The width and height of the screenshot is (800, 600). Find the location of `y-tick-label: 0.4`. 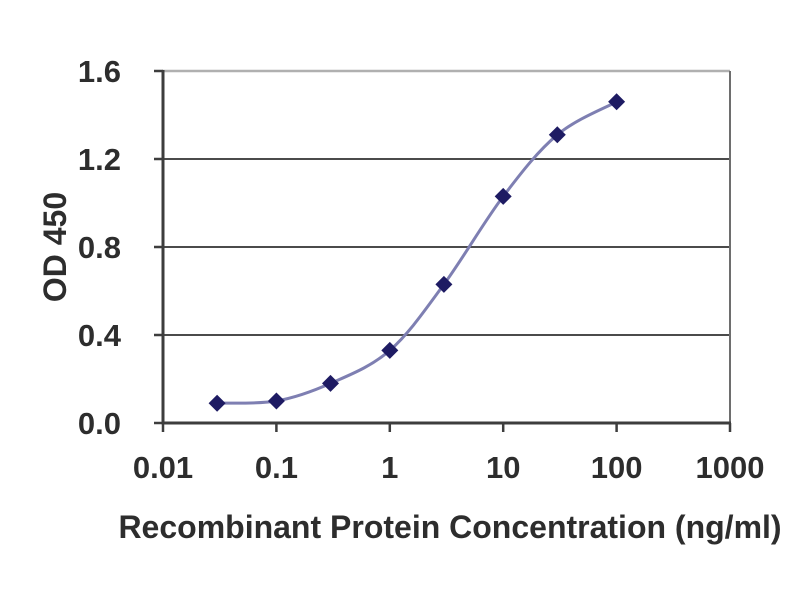

y-tick-label: 0.4 is located at coordinates (100, 335).